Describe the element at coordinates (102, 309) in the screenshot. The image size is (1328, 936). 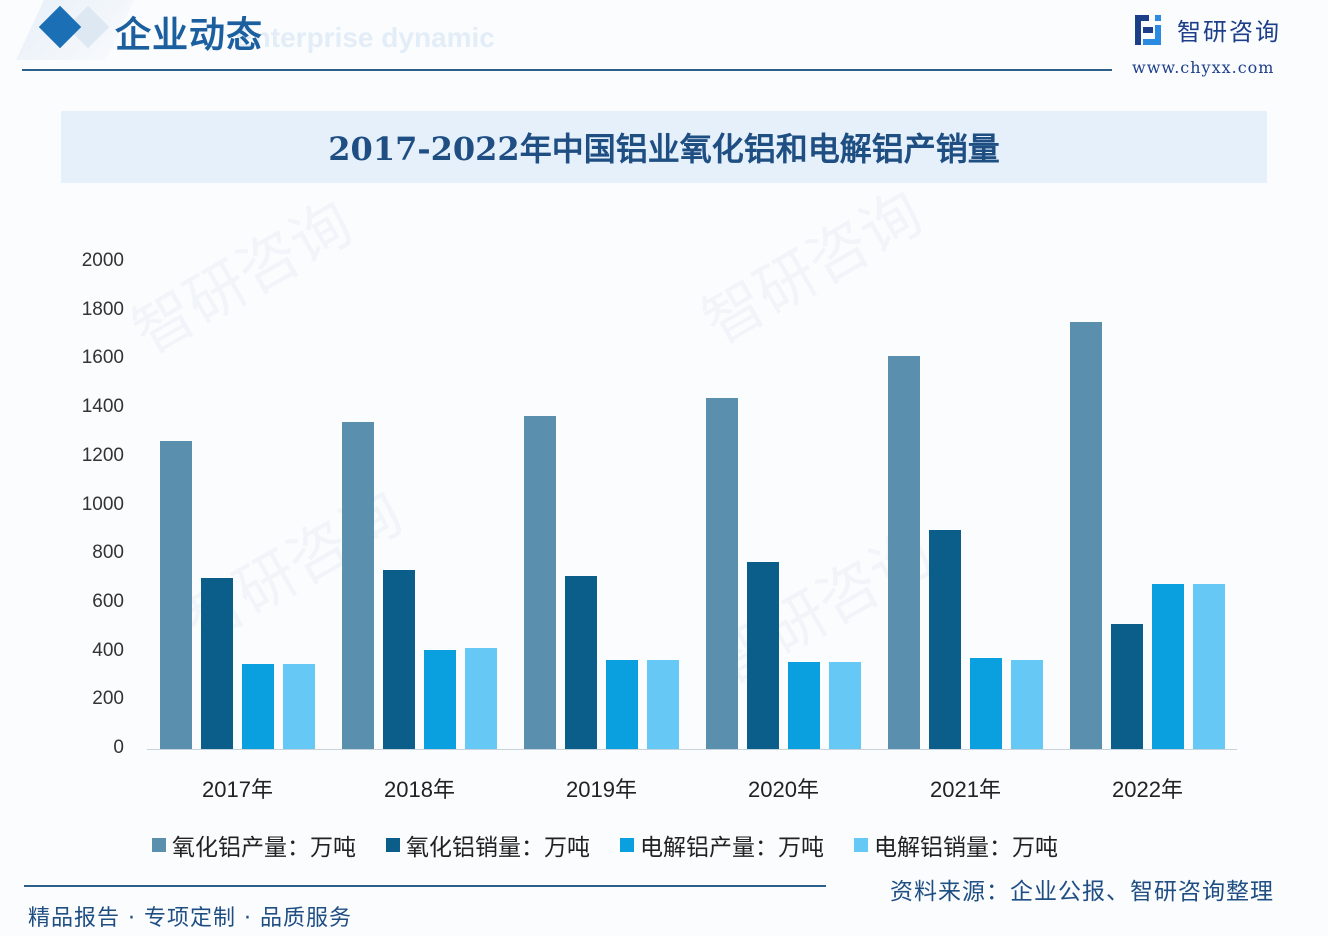
I see `y-tick-label: 1800` at that location.